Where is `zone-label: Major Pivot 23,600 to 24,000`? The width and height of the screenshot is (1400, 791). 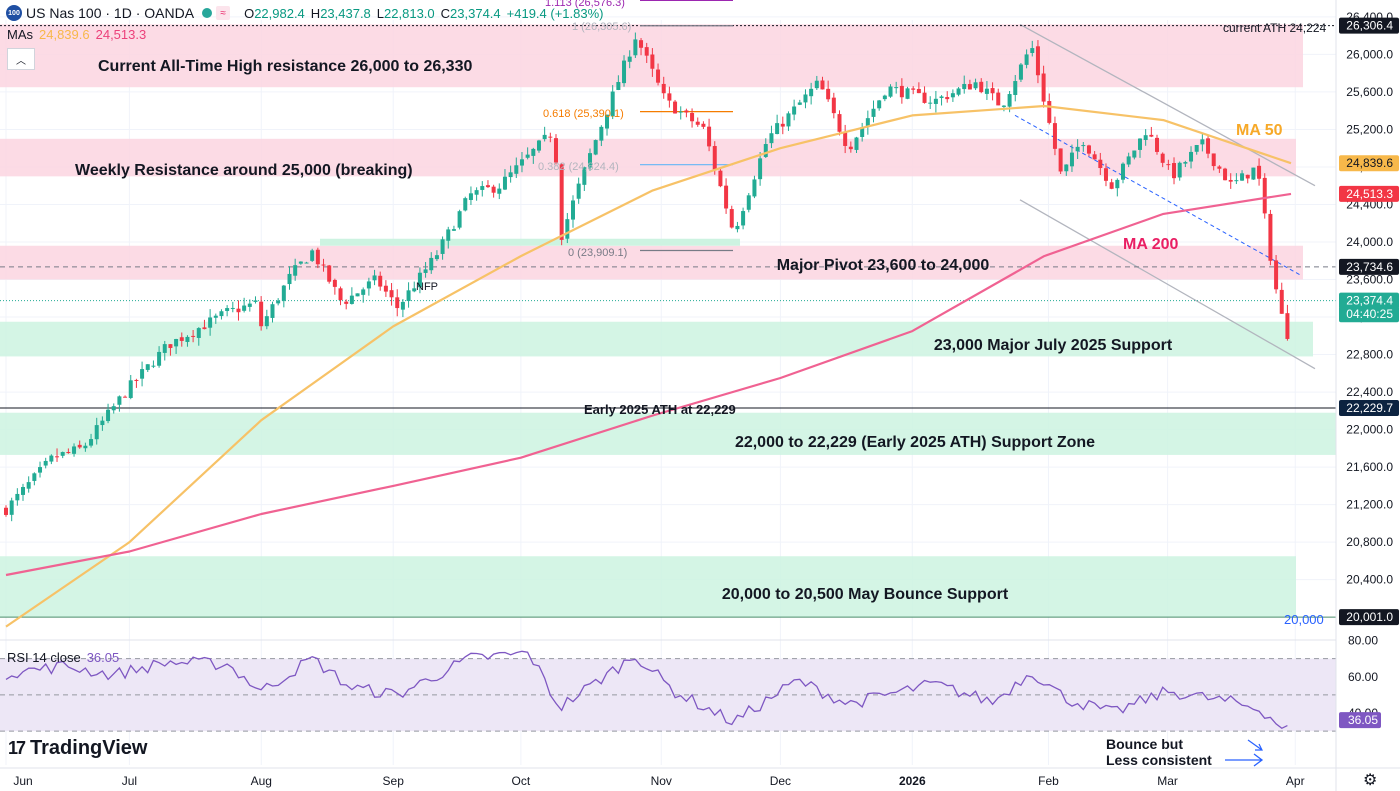 zone-label: Major Pivot 23,600 to 24,000 is located at coordinates (883, 265).